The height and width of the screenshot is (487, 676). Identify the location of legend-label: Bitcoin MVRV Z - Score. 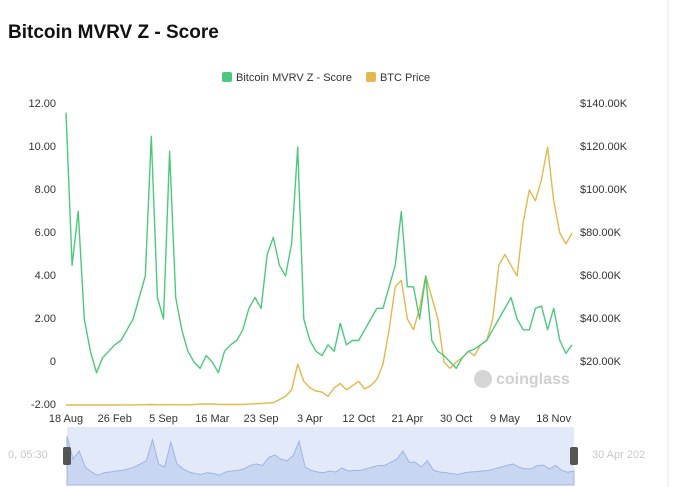
(294, 78).